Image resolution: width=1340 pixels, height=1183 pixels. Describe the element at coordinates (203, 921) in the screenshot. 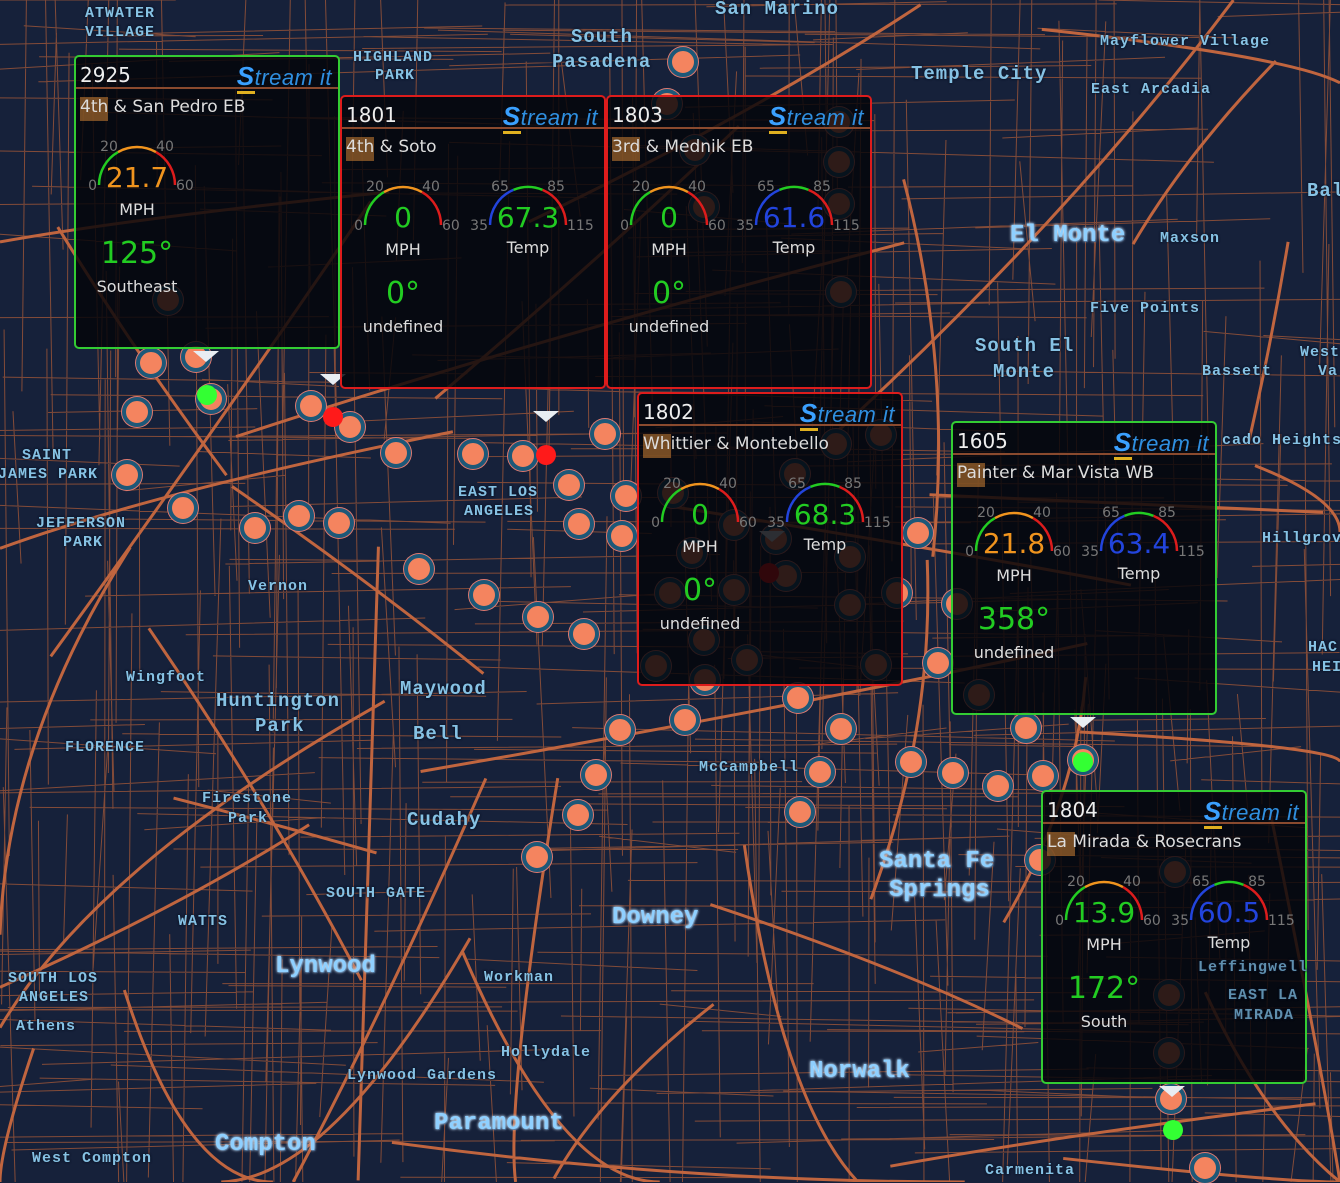

I see `place-label: WATTS` at that location.